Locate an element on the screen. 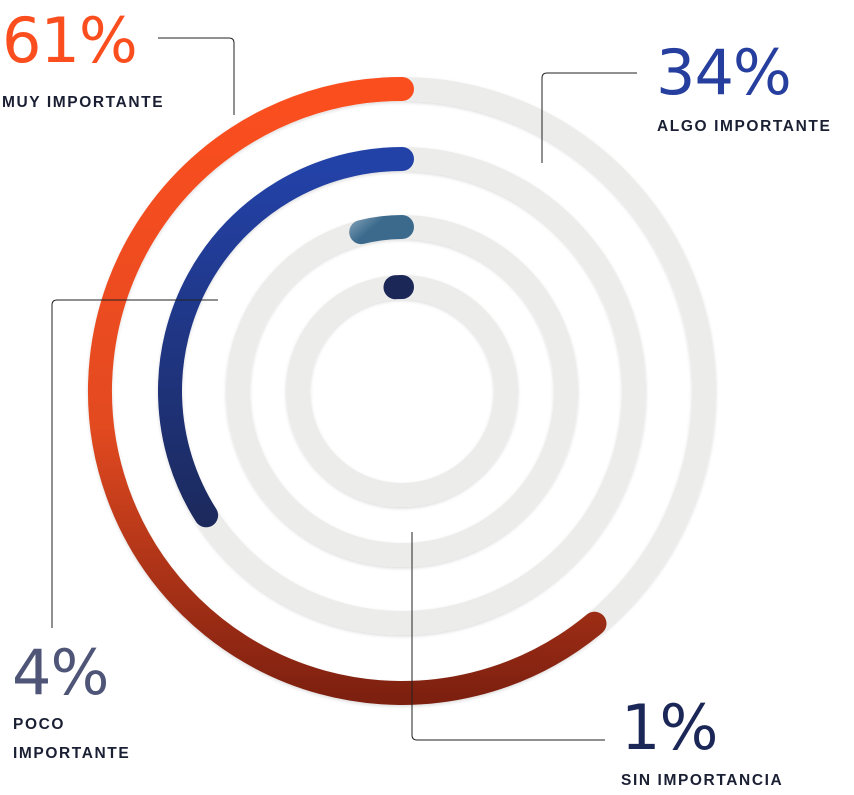 This screenshot has height=795, width=854. ring-arc-algo-importante is located at coordinates (286, 337).